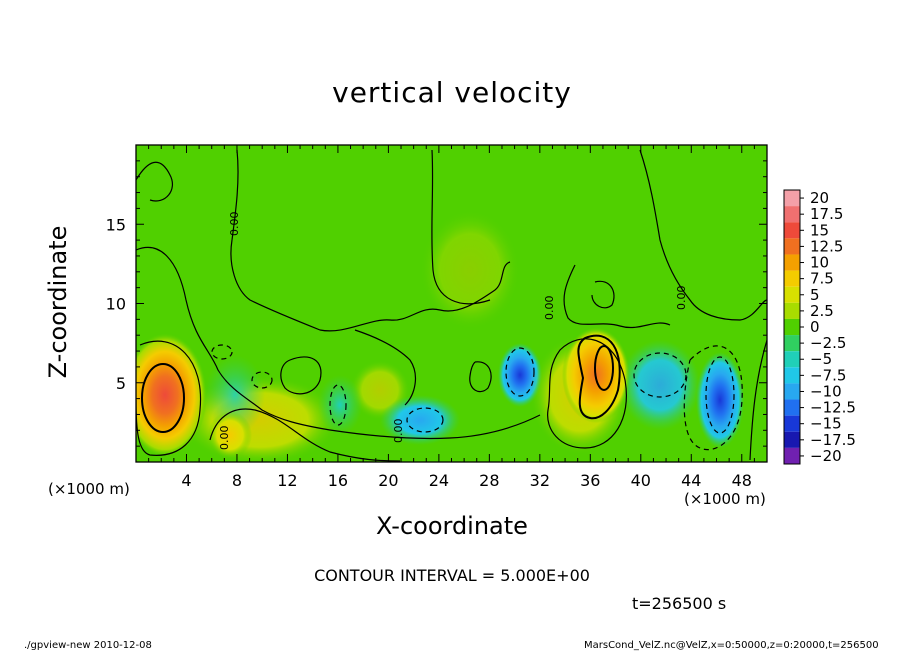 The width and height of the screenshot is (904, 654). Describe the element at coordinates (88, 645) in the screenshot. I see `footer-left: ./gpview-new 2010-12-08` at that location.